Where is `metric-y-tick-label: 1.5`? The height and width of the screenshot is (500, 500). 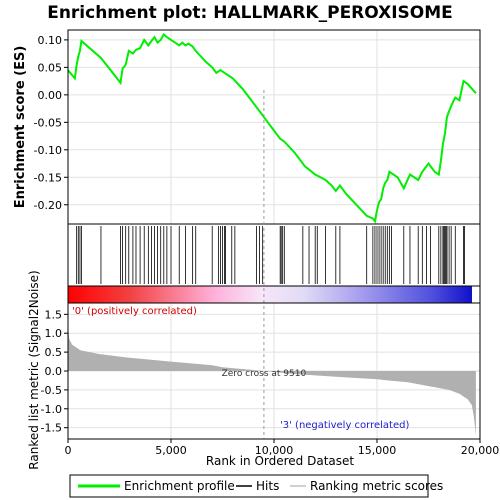
metric-y-tick-label: 1.5 is located at coordinates (54, 314).